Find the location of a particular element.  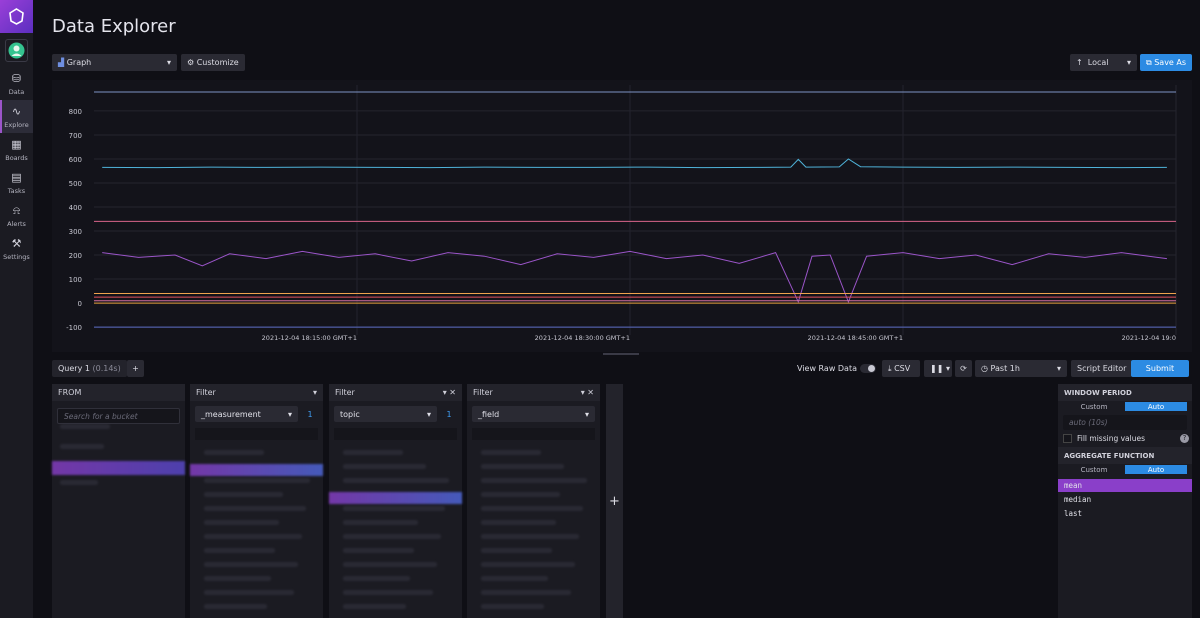

window-auto: Auto is located at coordinates (1156, 406).